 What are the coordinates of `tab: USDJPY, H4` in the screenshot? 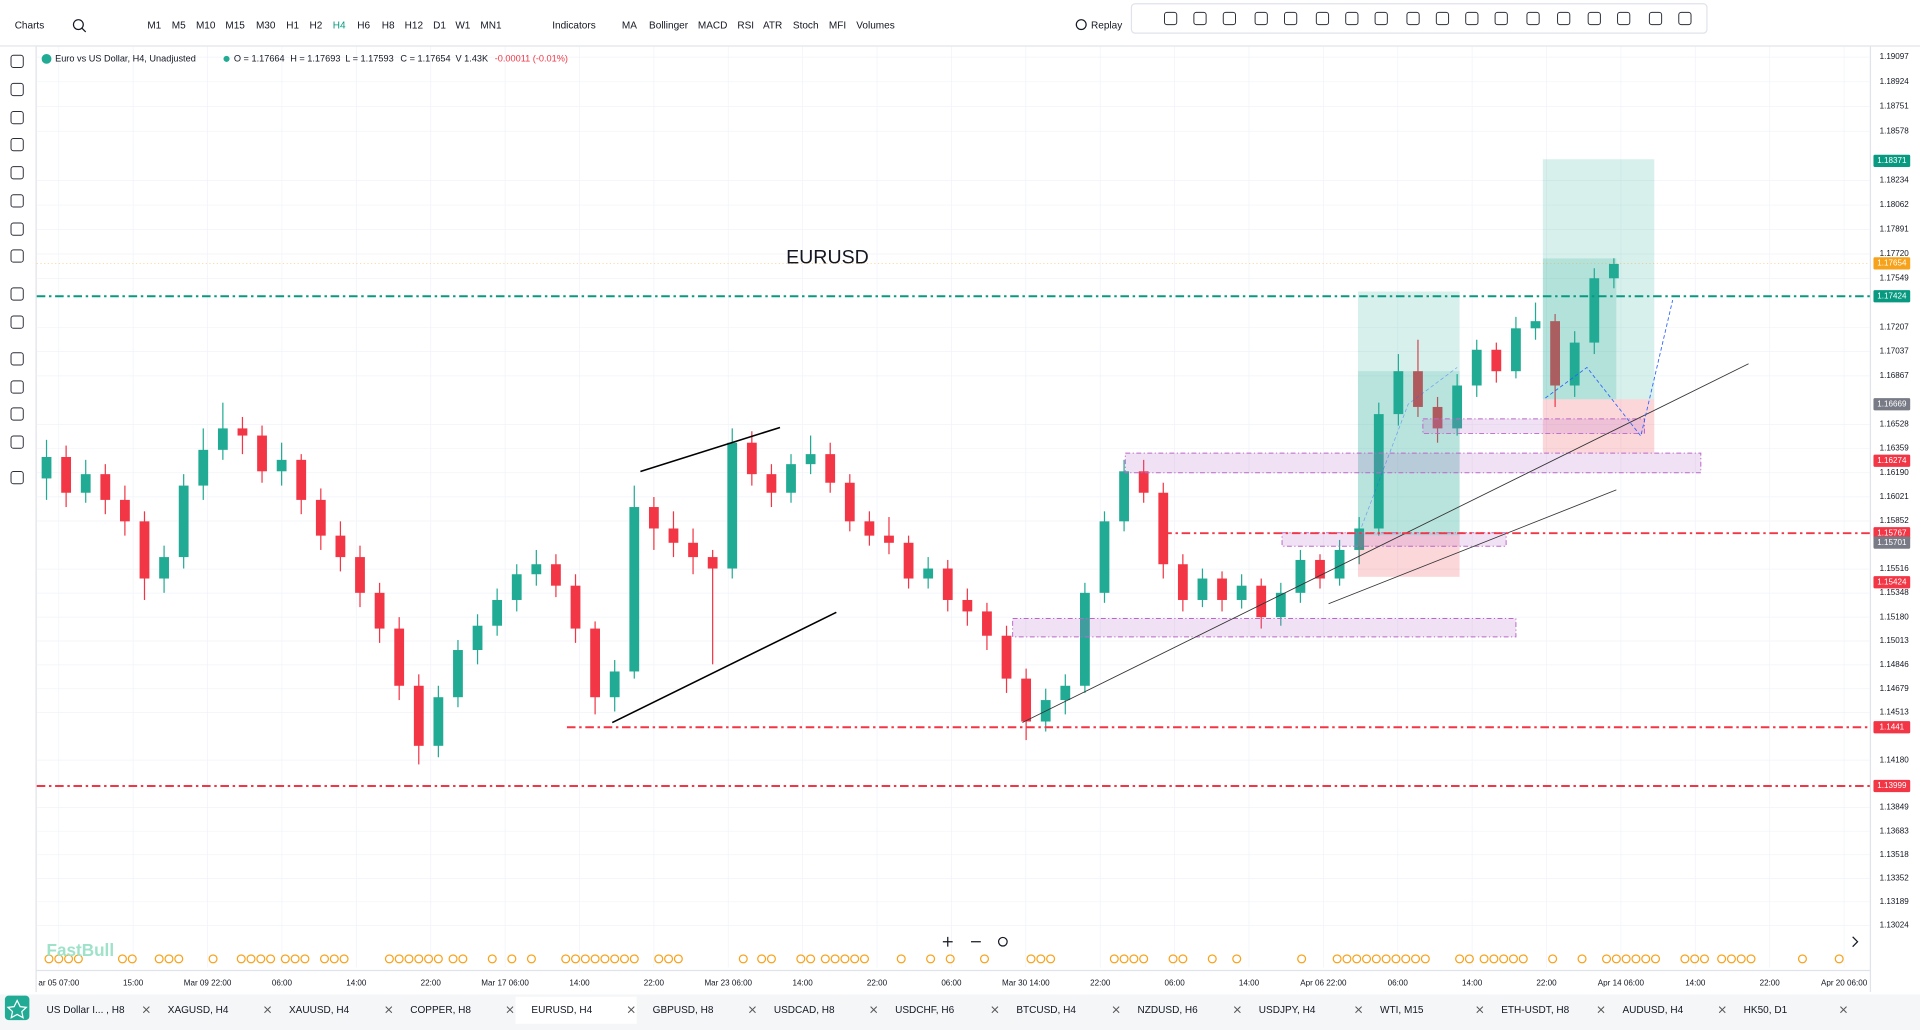 It's located at (1287, 1010).